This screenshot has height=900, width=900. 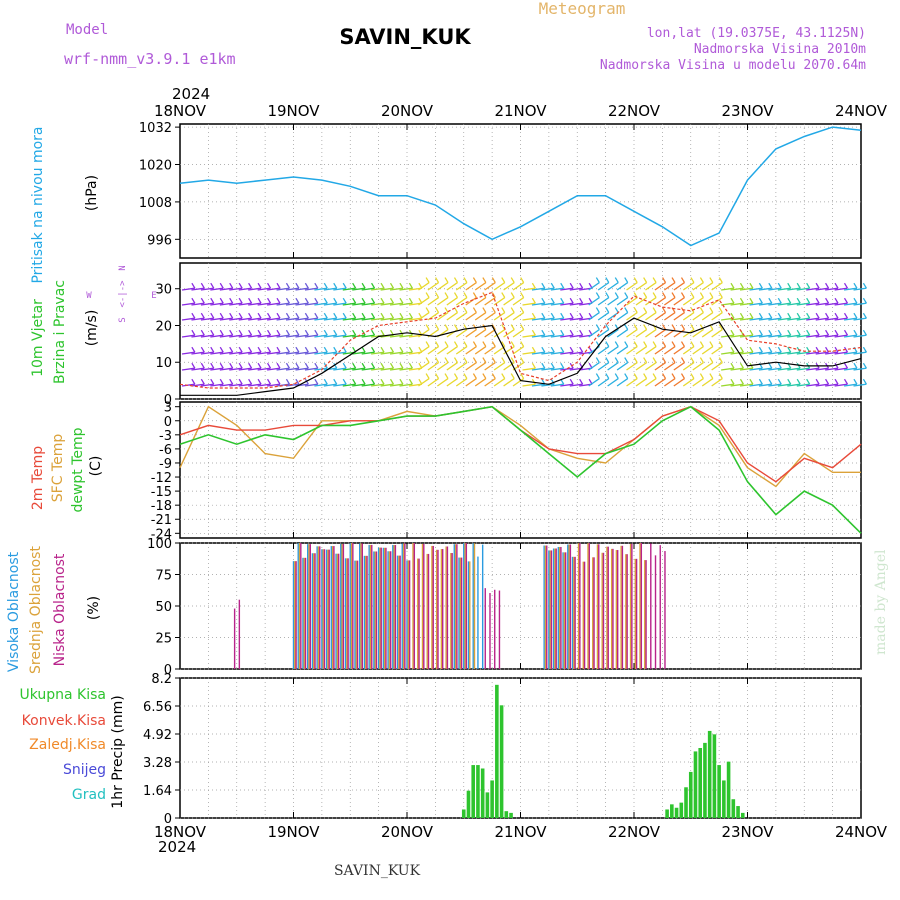 What do you see at coordinates (60, 609) in the screenshot?
I see `cloud-outer-label-3: Niska Oblacnost` at bounding box center [60, 609].